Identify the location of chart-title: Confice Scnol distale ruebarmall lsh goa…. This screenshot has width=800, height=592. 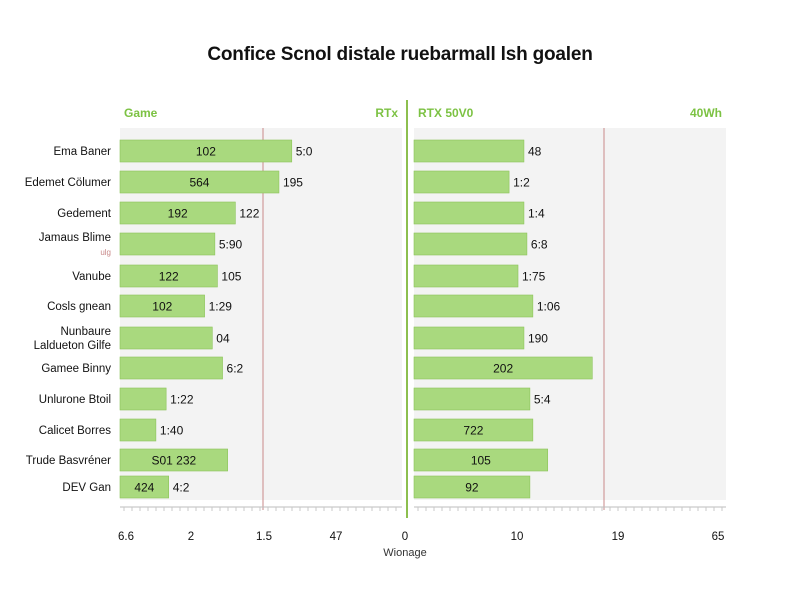
(400, 54).